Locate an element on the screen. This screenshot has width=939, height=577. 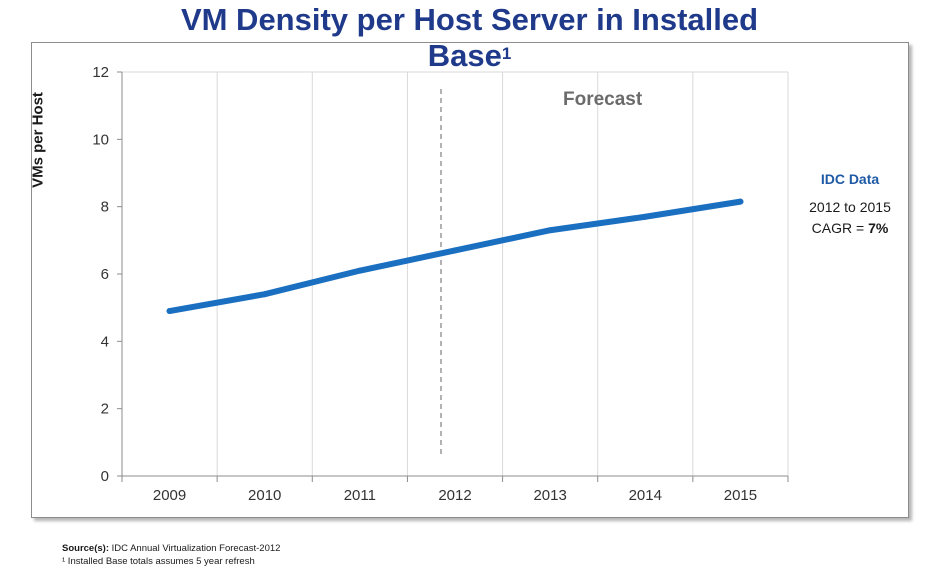
x-tick-label: 2012 is located at coordinates (454, 495).